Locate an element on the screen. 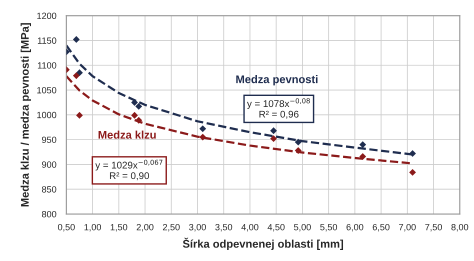  y-tick-label: 1000 is located at coordinates (46, 115).